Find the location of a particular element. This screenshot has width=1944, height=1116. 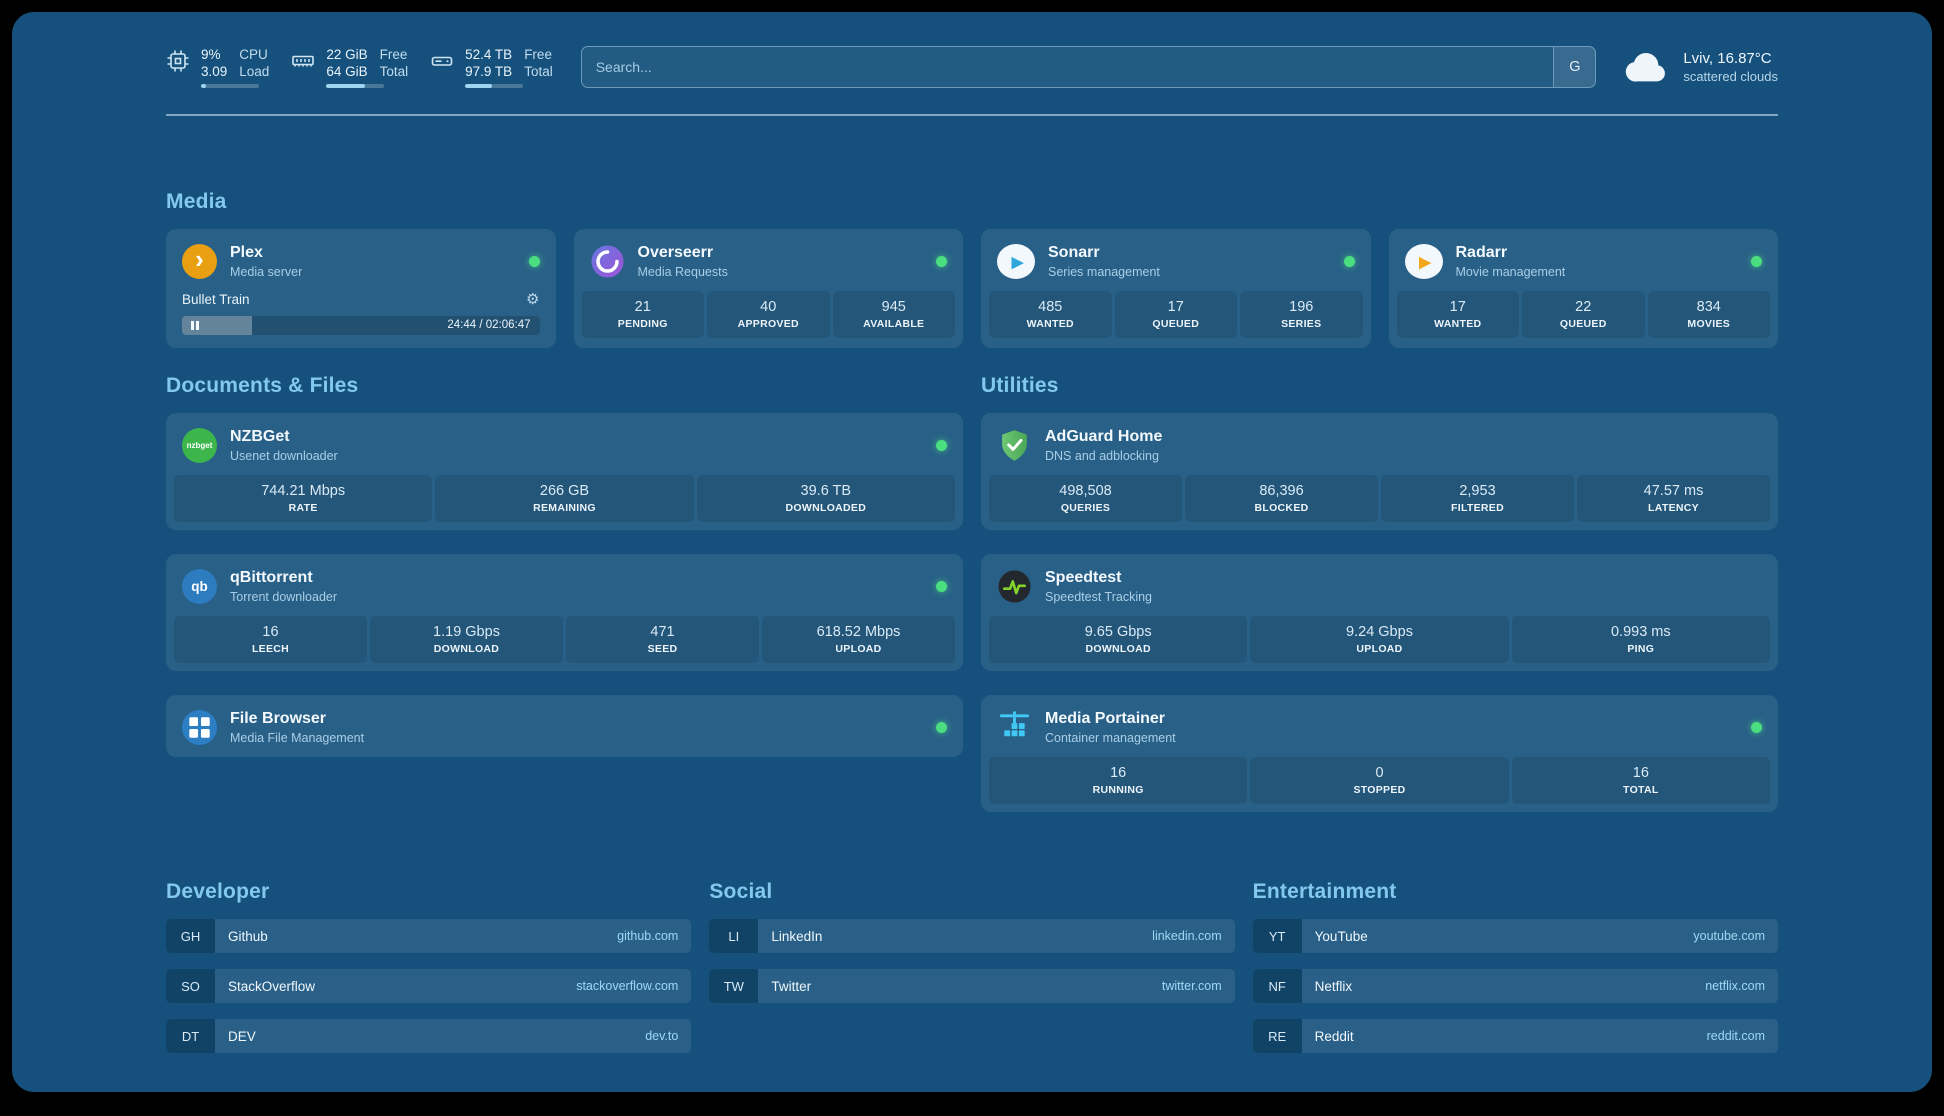

resource-widget-disk: 52.4 TB Free 97.9 TB Total is located at coordinates (491, 67).